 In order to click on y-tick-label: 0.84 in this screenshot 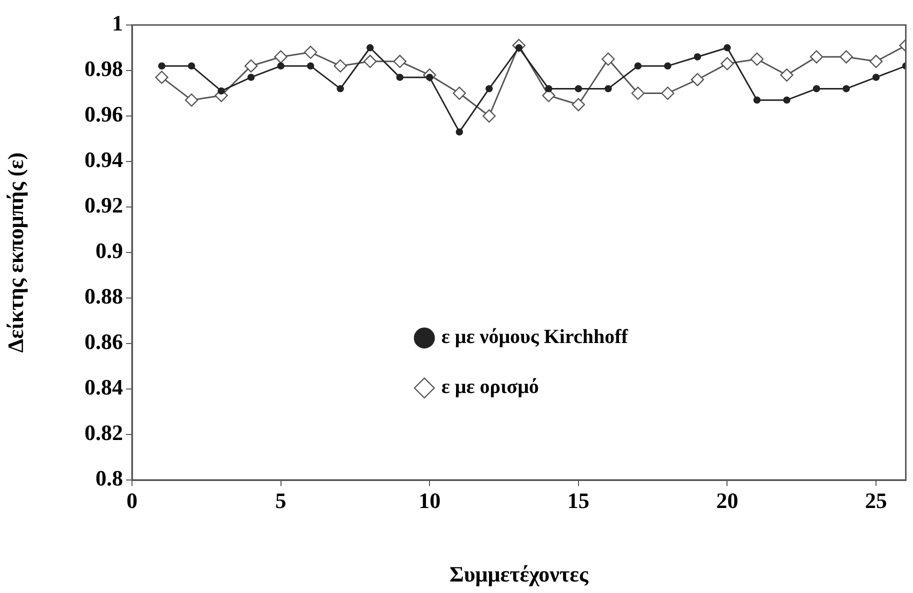, I will do `click(103, 387)`.